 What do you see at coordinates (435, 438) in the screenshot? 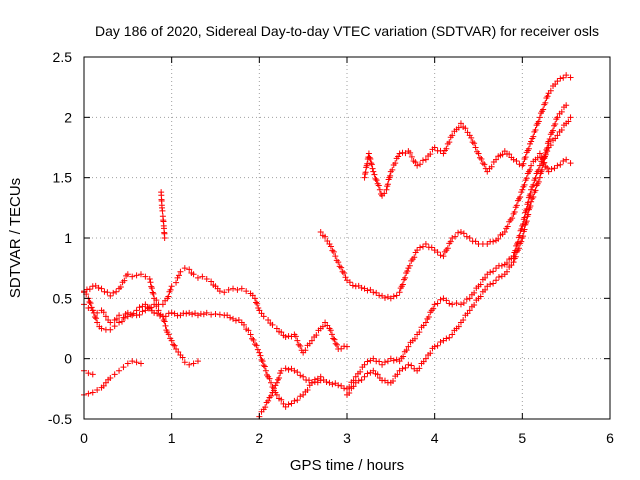
I see `x-tick-label: 4` at bounding box center [435, 438].